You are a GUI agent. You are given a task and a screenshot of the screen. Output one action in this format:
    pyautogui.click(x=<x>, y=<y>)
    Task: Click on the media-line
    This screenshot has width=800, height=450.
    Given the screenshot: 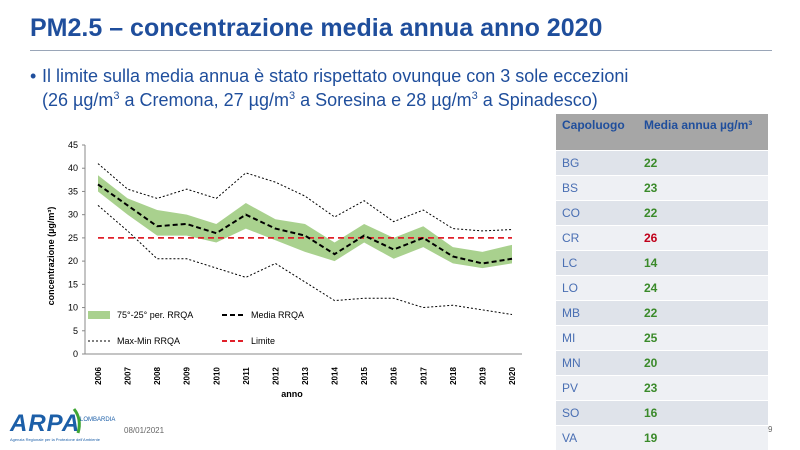 What is the action you would take?
    pyautogui.click(x=305, y=224)
    